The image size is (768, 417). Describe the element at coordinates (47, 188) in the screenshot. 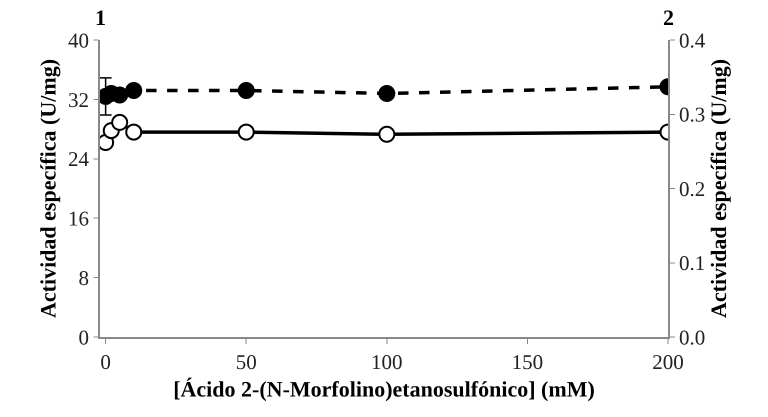

I see `y-axis-title: Actividad específica (U/mg)` at that location.